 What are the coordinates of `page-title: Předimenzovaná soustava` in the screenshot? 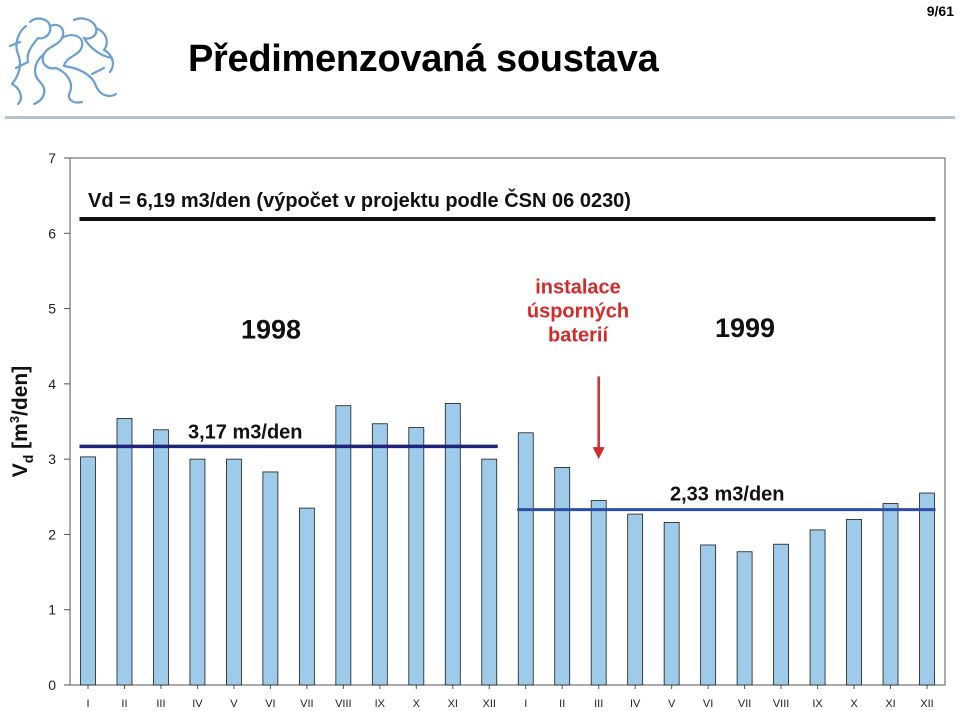 It's located at (423, 59).